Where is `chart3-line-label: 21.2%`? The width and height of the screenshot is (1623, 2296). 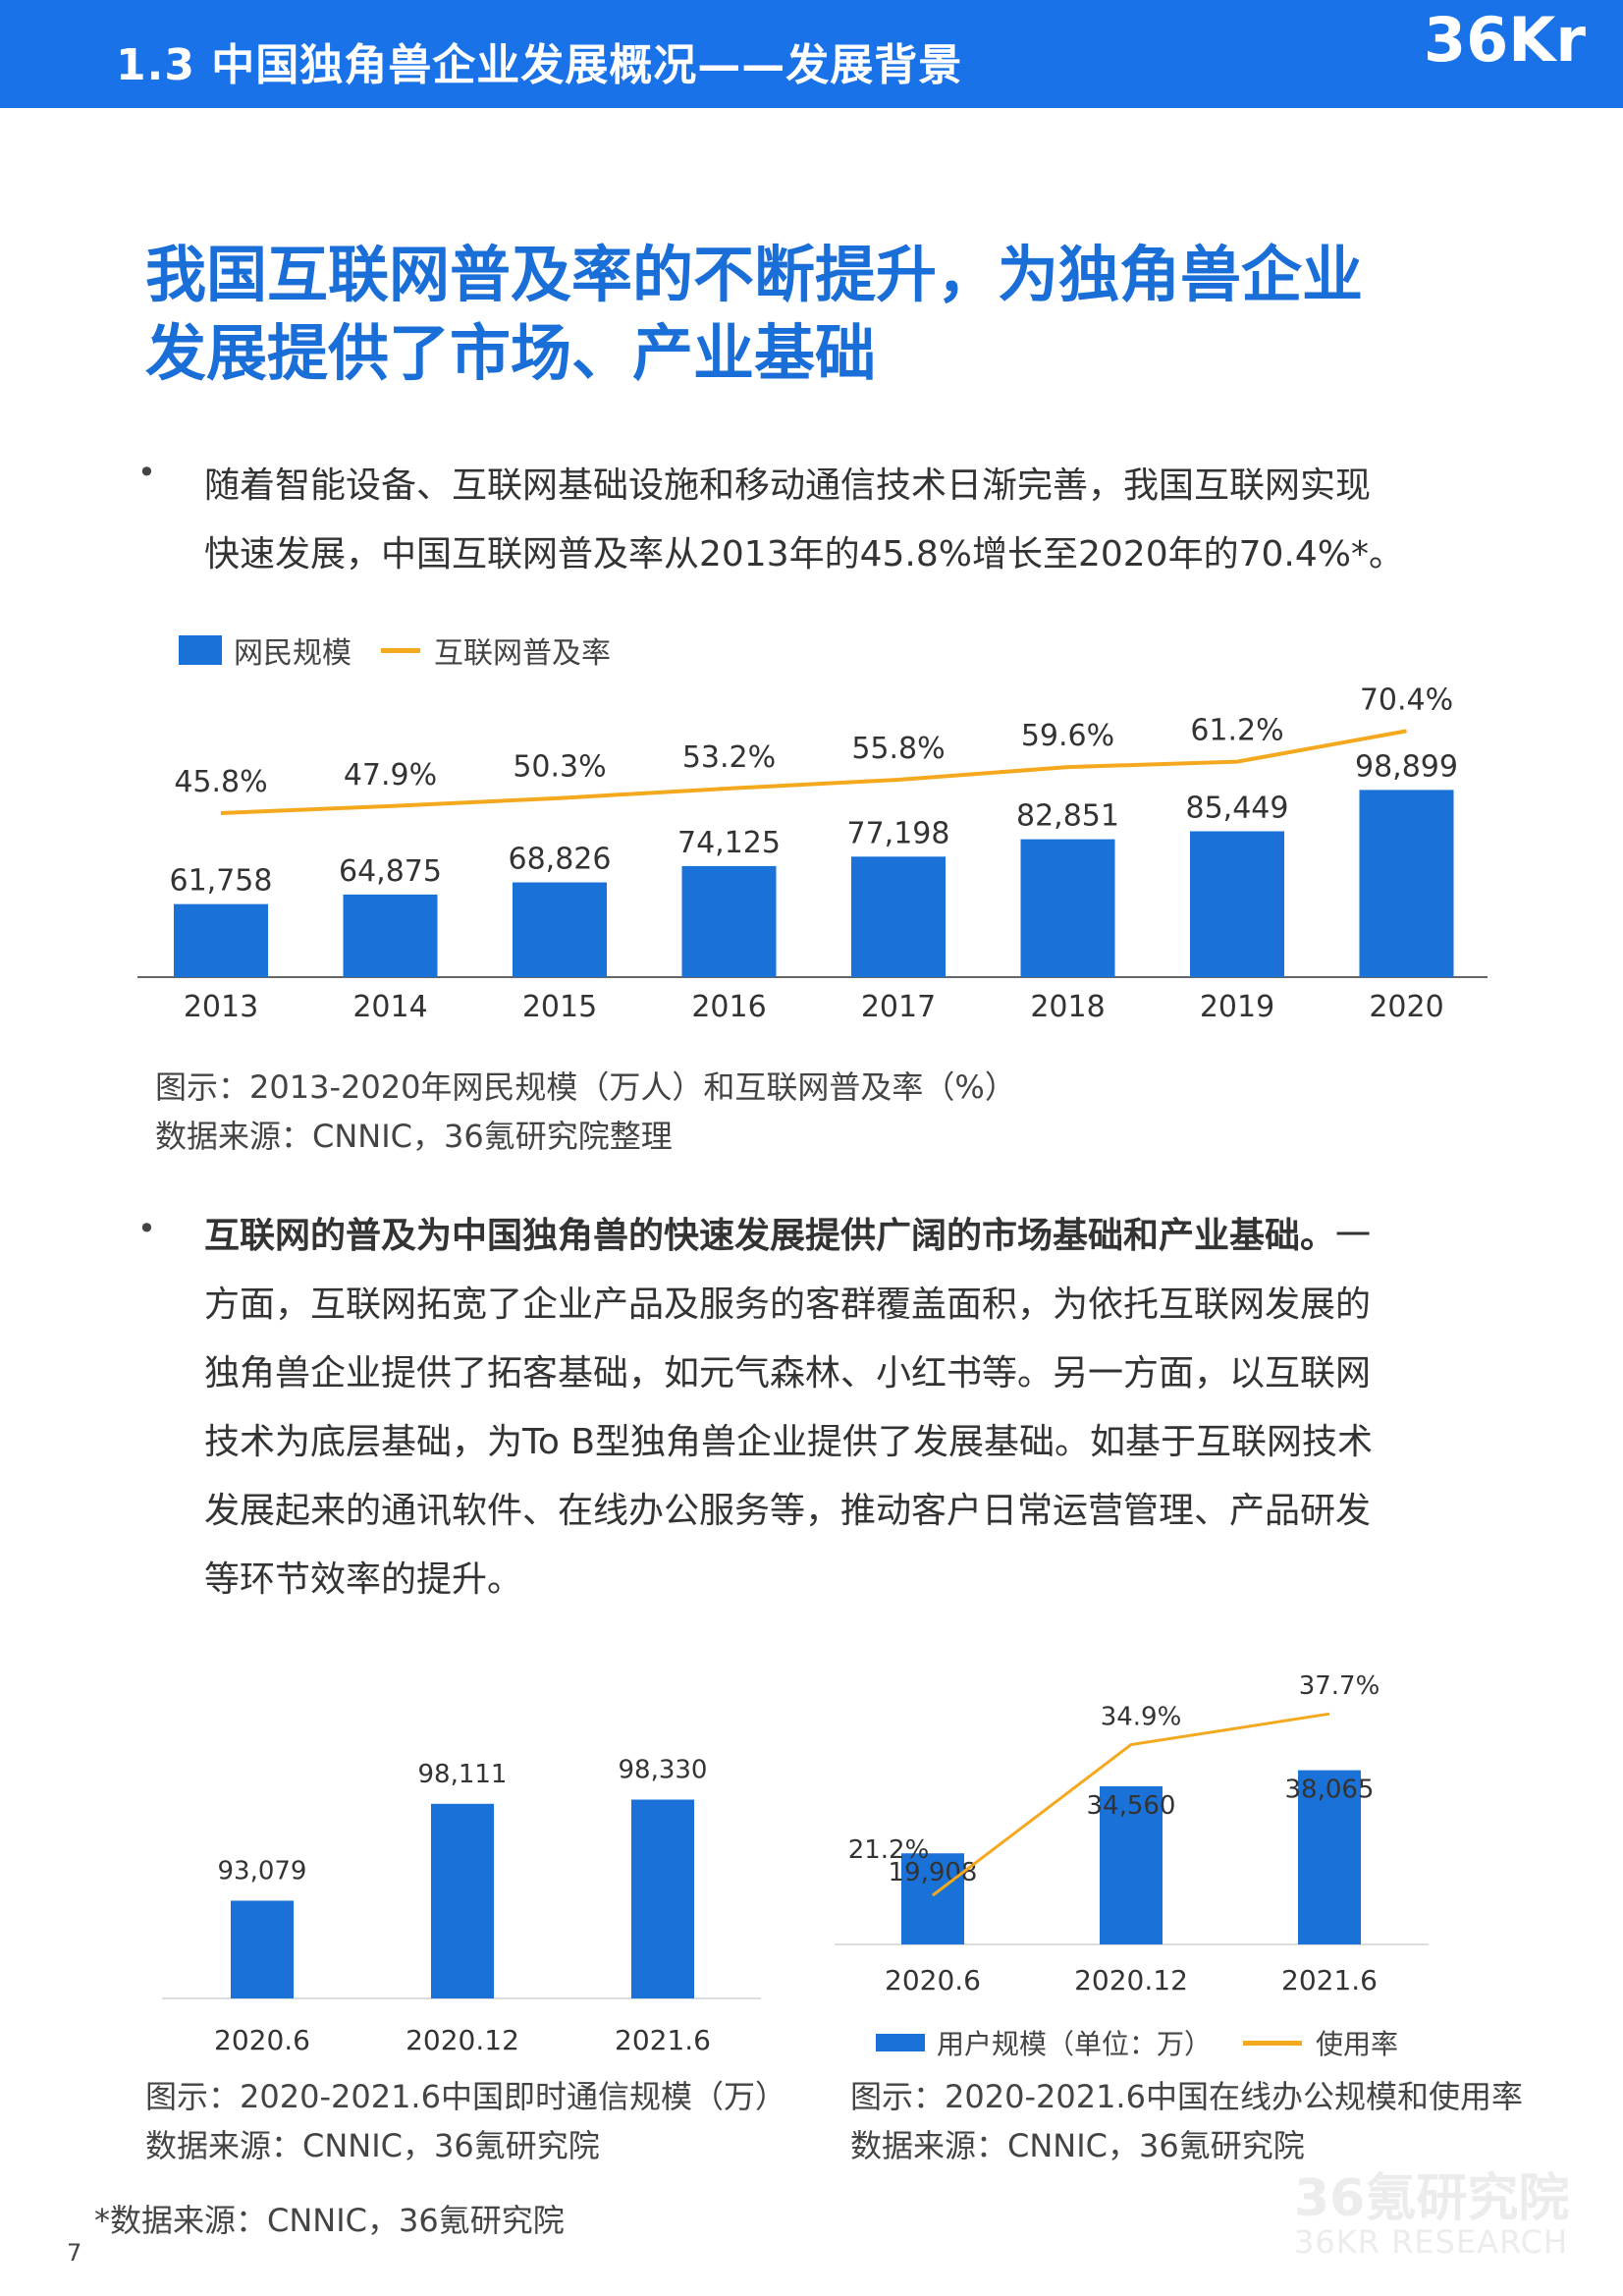 chart3-line-label: 21.2% is located at coordinates (889, 1850).